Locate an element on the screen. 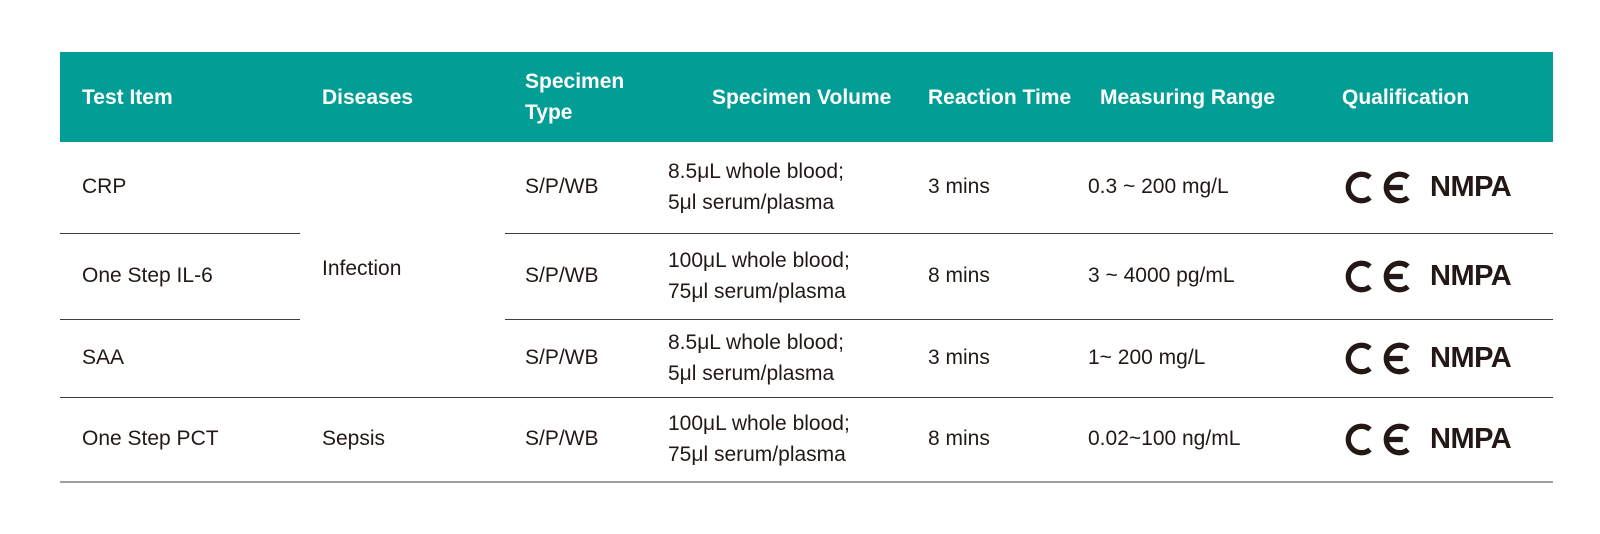 The width and height of the screenshot is (1600, 534). cell-measuring-range: 1~ 200 mg/L is located at coordinates (1200, 358).